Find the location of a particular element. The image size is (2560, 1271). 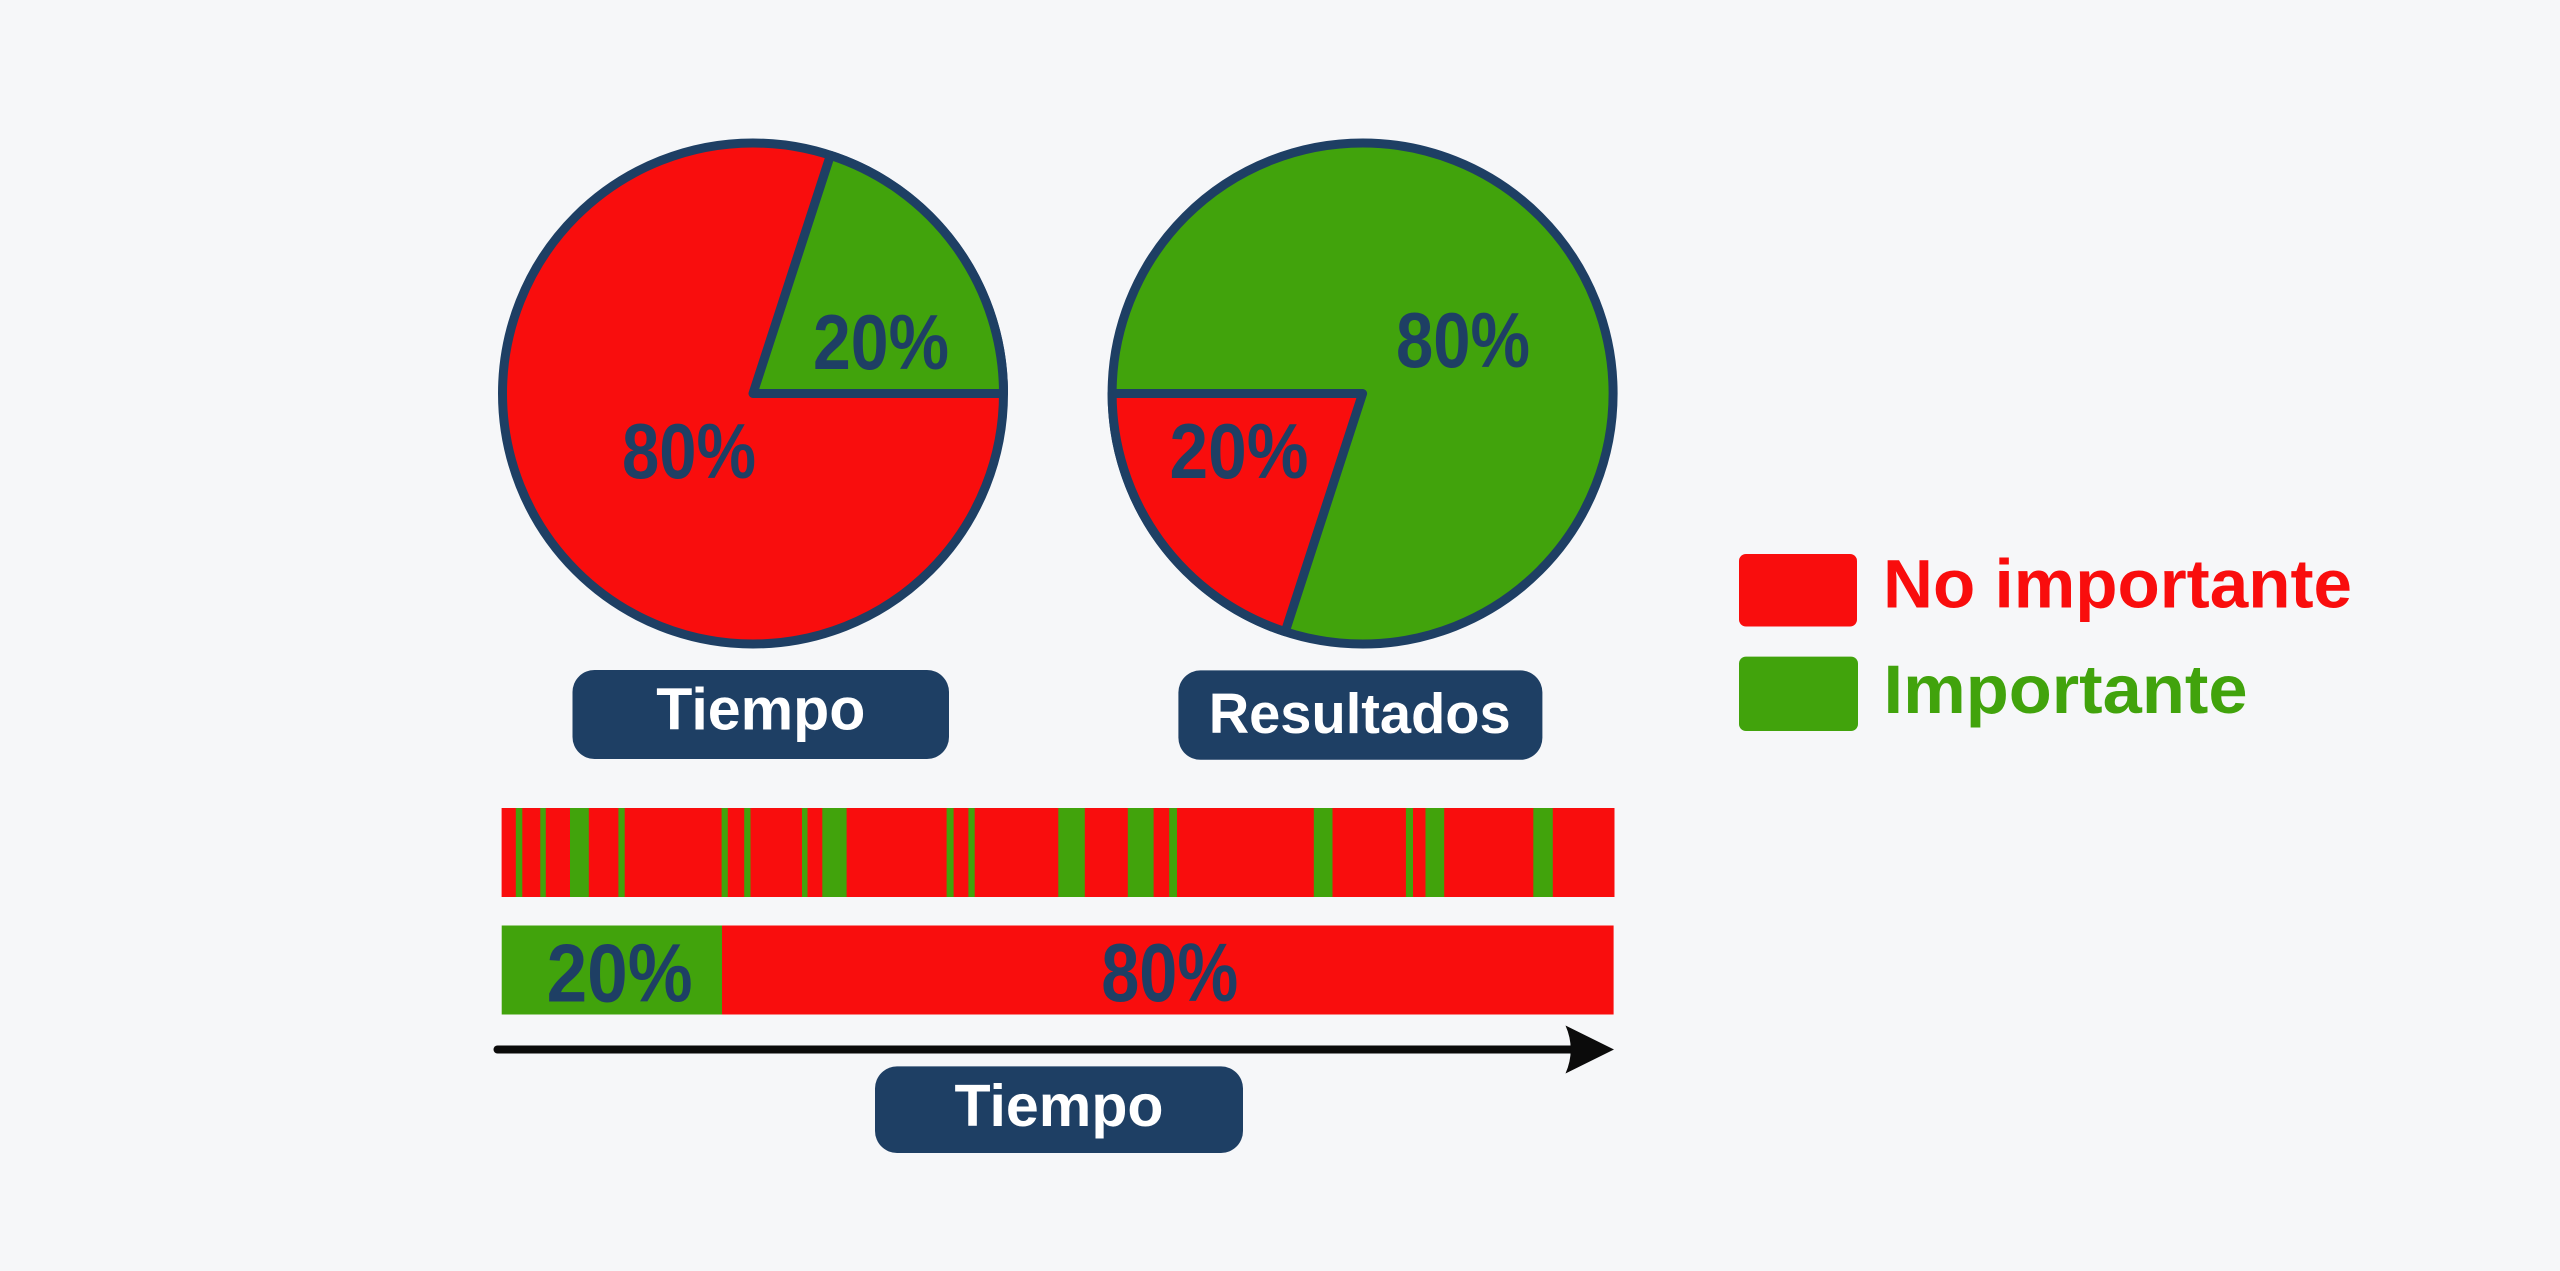

svg-text: Resultados is located at coordinates (1360, 714).